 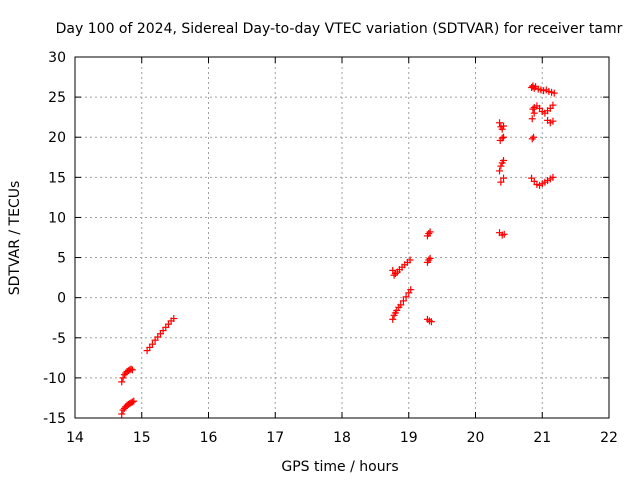 What do you see at coordinates (59, 339) in the screenshot?
I see `y-tick-label: -5` at bounding box center [59, 339].